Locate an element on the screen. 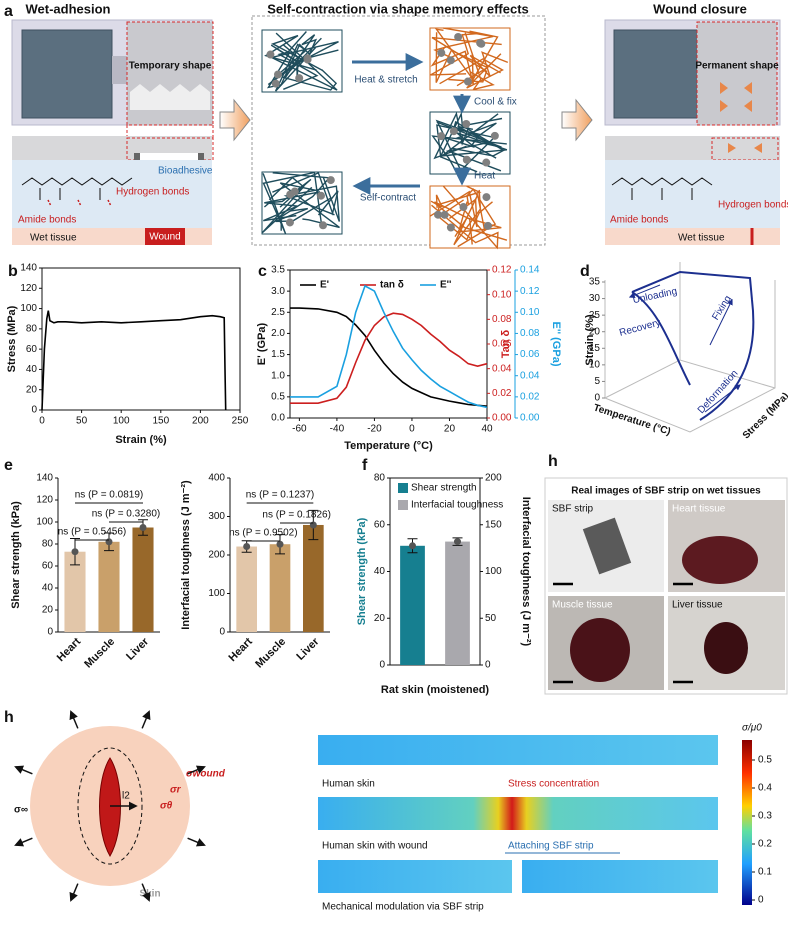  photo-label: SBF strip is located at coordinates (573, 509).